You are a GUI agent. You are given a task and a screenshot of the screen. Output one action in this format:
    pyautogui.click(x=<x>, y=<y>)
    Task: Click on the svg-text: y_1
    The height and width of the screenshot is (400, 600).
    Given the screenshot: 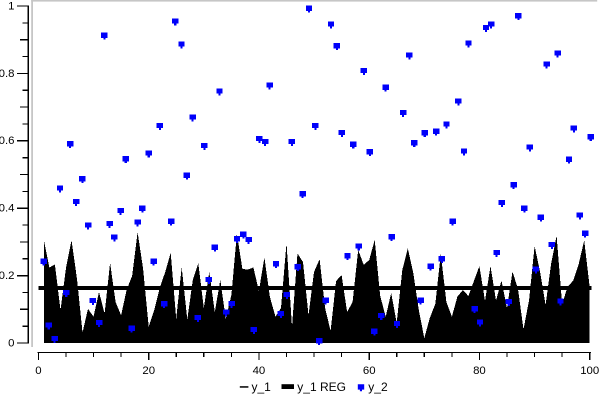 What is the action you would take?
    pyautogui.click(x=262, y=387)
    